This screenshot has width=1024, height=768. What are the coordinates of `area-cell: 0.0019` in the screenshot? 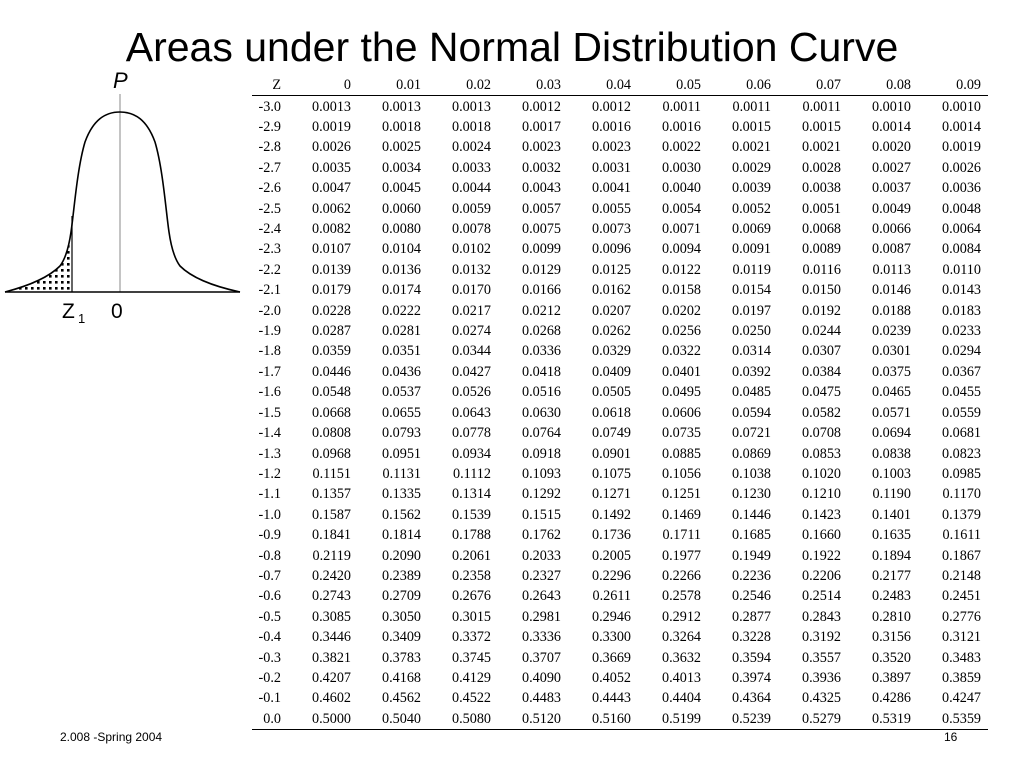 It's located at (331, 127).